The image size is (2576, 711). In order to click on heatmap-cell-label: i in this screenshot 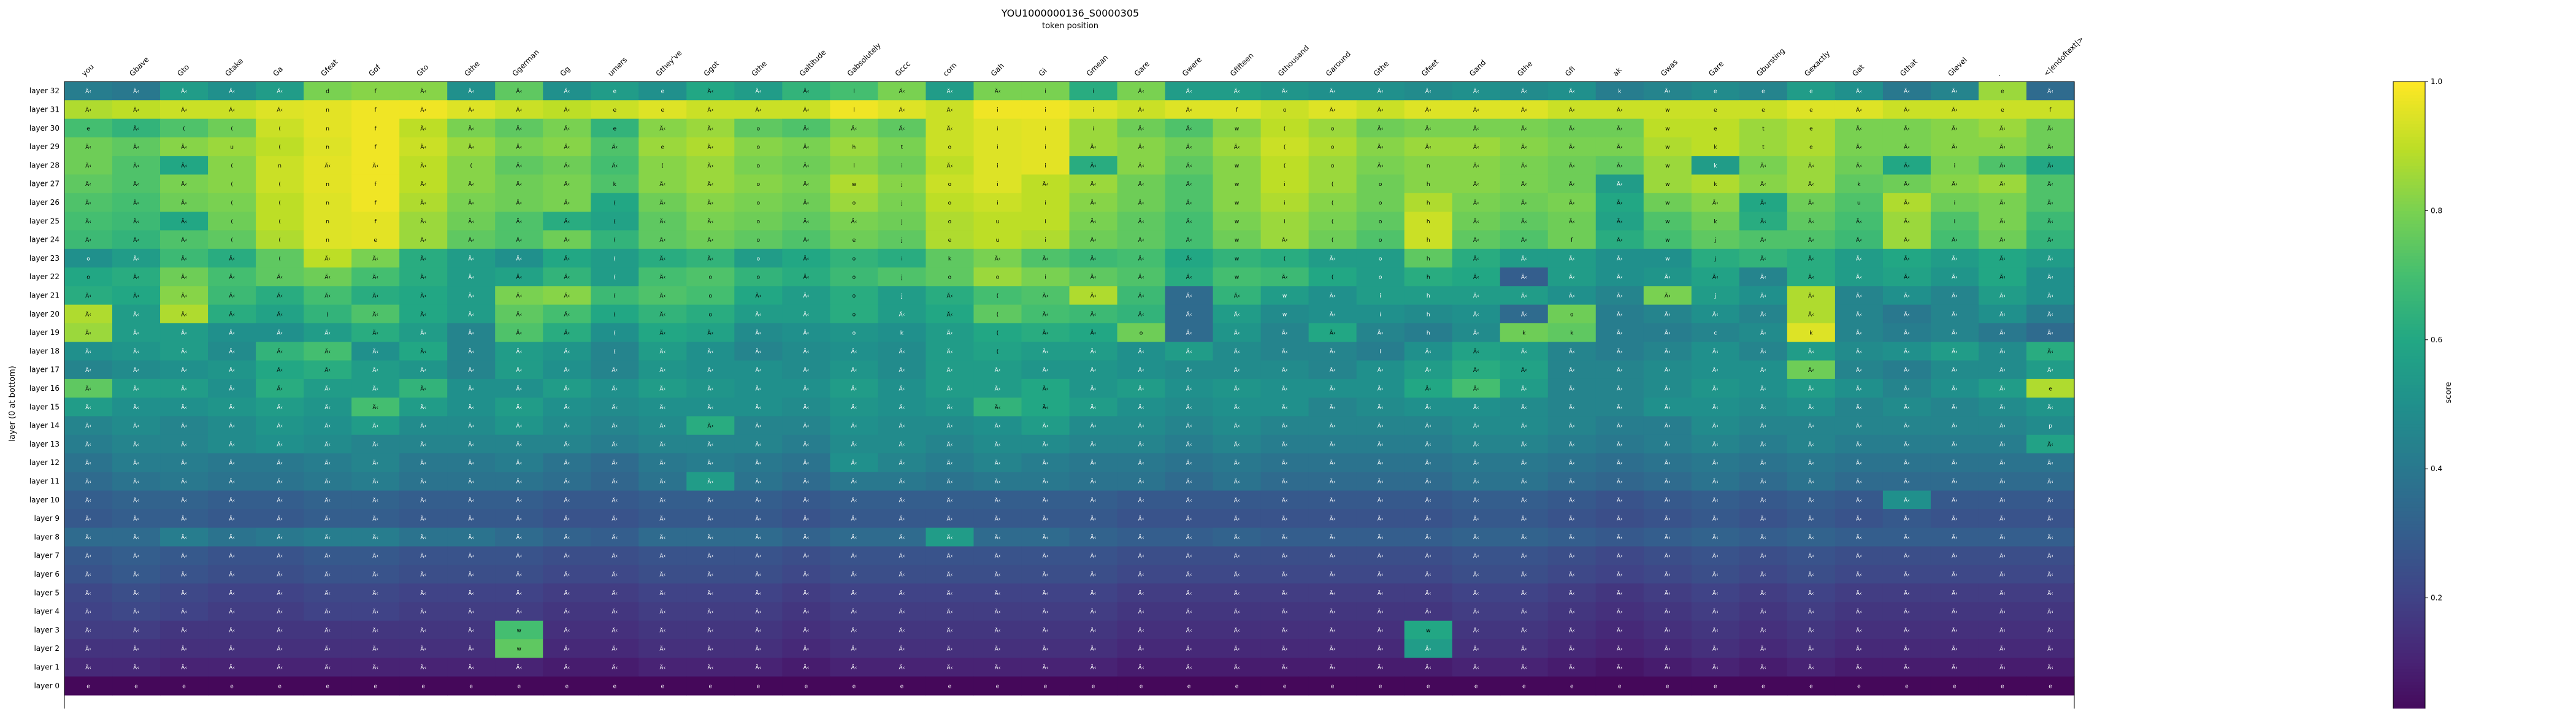, I will do `click(1955, 203)`.